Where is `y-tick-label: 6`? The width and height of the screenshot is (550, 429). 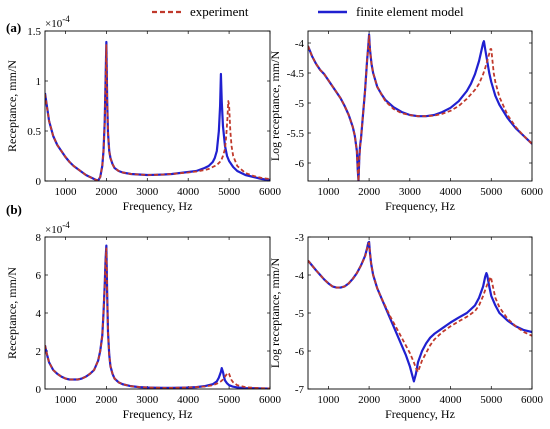 y-tick-label: 6 is located at coordinates (39, 276).